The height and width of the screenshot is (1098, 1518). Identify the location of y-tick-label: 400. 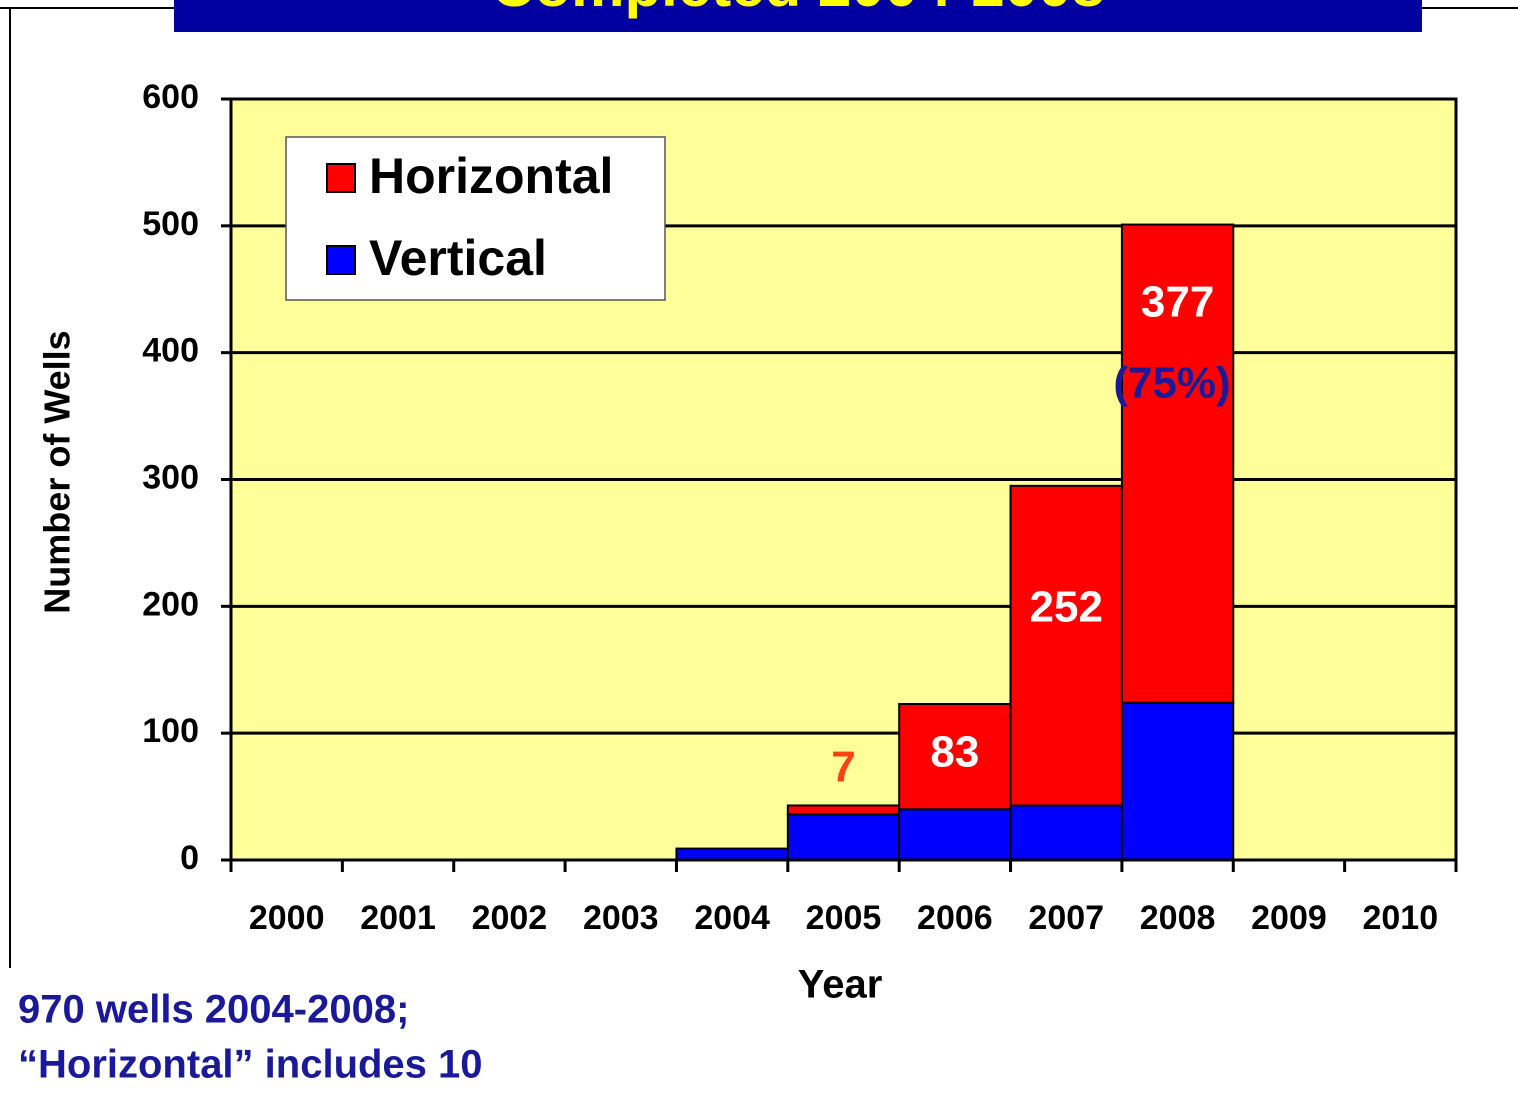
(170, 351).